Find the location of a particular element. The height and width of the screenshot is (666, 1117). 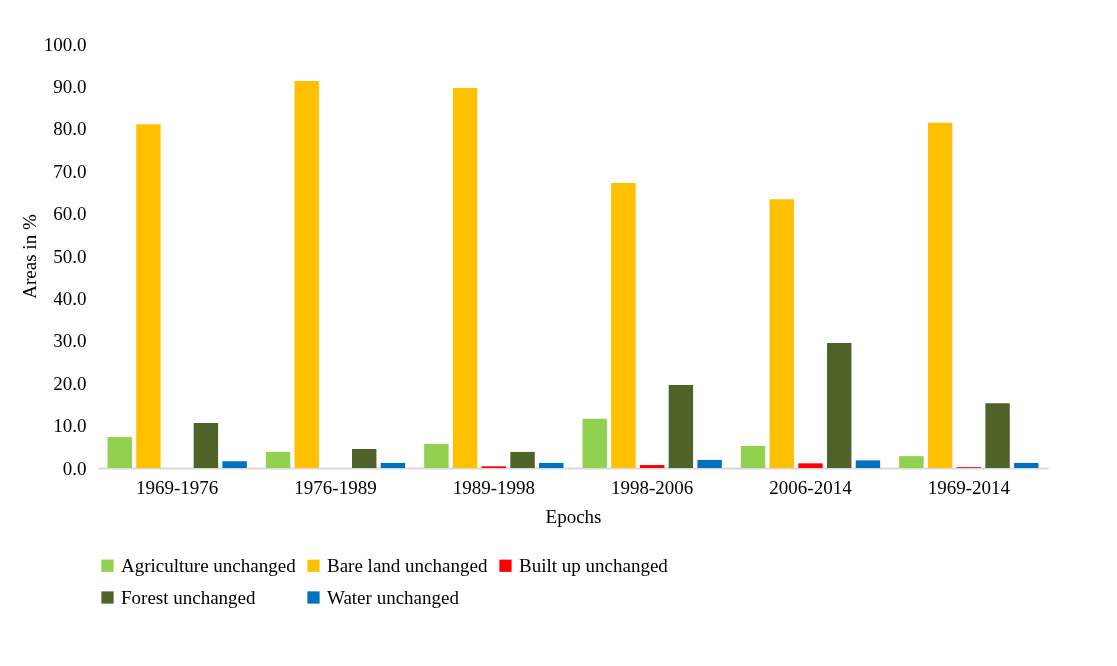

y-tick-label: 30.0 is located at coordinates (70, 341).